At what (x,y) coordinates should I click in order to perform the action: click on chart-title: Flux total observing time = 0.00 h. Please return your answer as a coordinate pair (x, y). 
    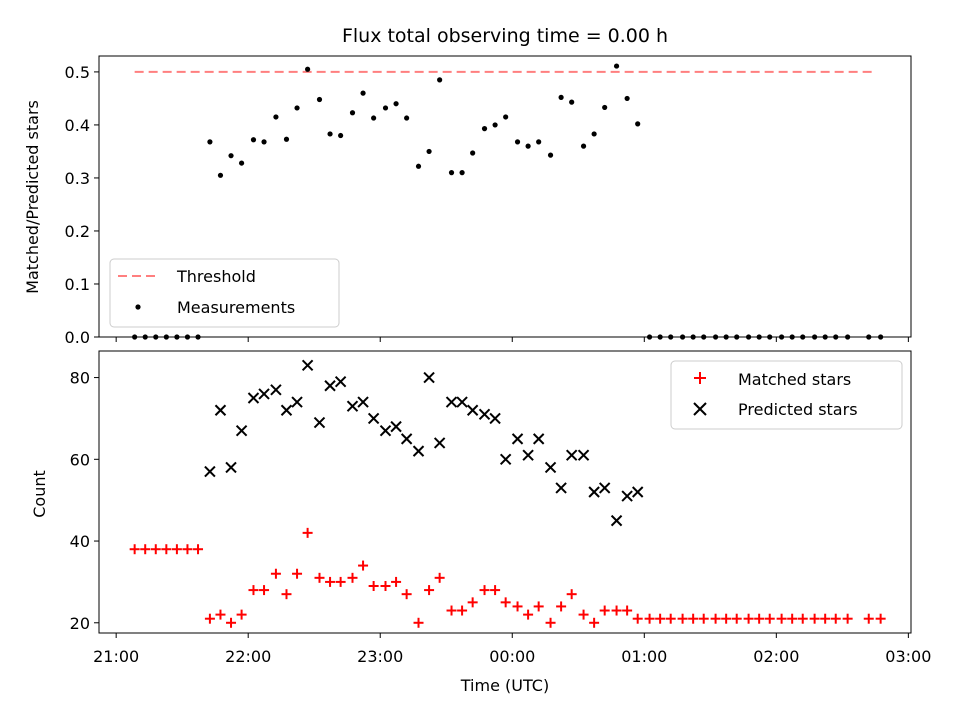
    Looking at the image, I should click on (505, 36).